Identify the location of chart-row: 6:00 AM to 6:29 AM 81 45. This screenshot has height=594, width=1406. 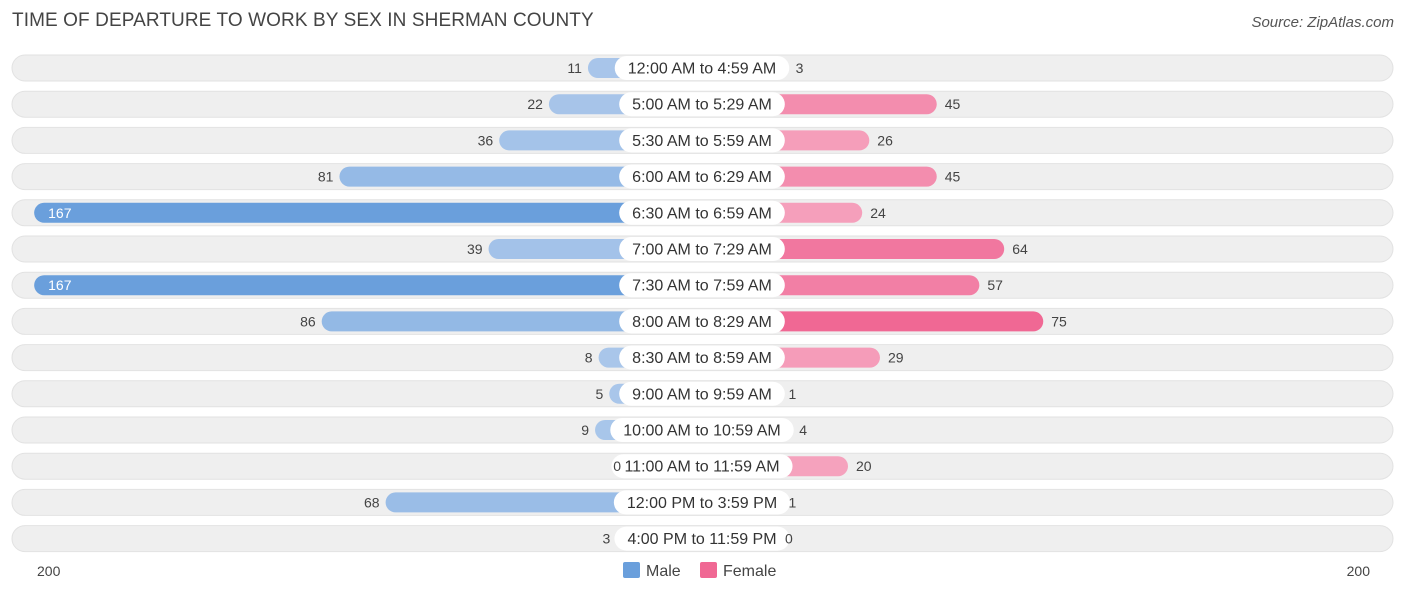
(702, 177).